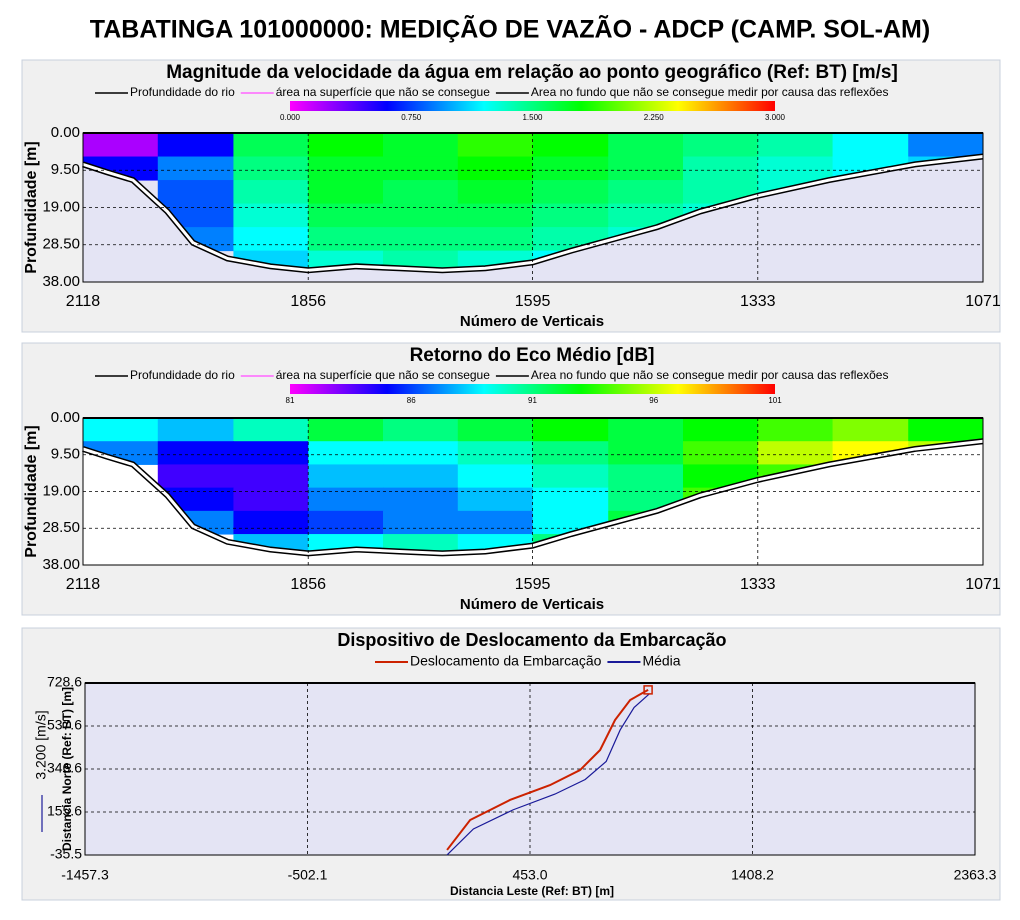 The image size is (1020, 920). What do you see at coordinates (532, 106) in the screenshot?
I see `colorbar` at bounding box center [532, 106].